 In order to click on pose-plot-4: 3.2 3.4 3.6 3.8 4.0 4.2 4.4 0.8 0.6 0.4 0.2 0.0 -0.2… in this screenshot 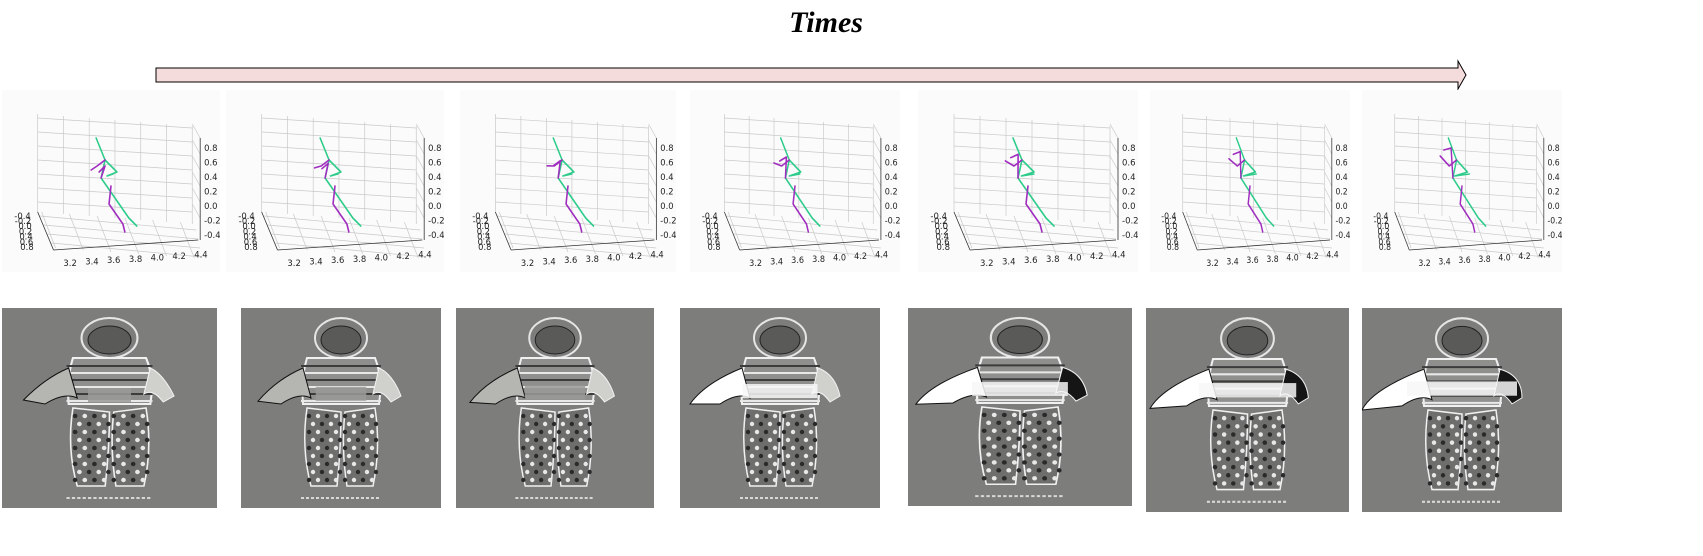, I will do `click(795, 181)`.